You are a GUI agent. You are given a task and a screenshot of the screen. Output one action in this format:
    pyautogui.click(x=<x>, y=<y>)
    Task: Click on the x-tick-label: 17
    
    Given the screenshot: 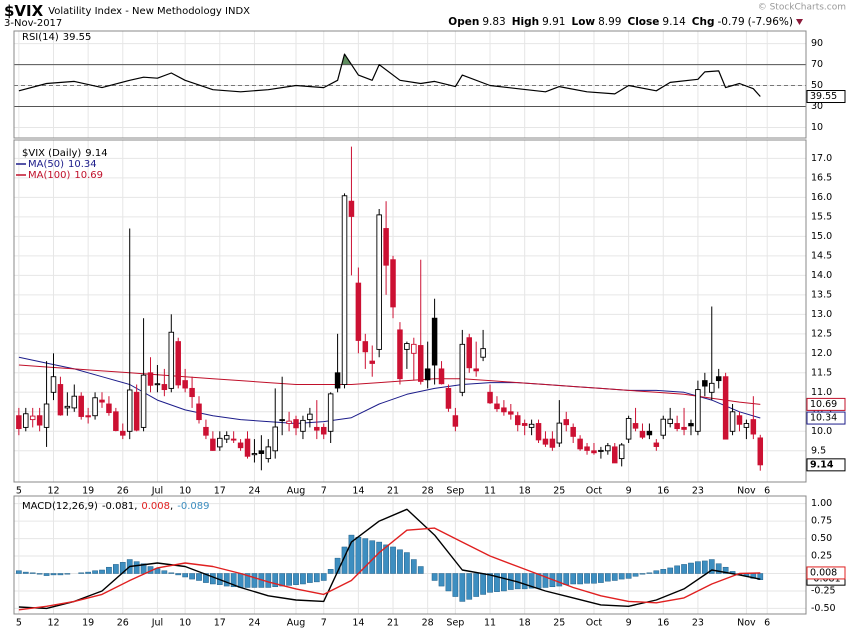 What is the action you would take?
    pyautogui.click(x=220, y=491)
    